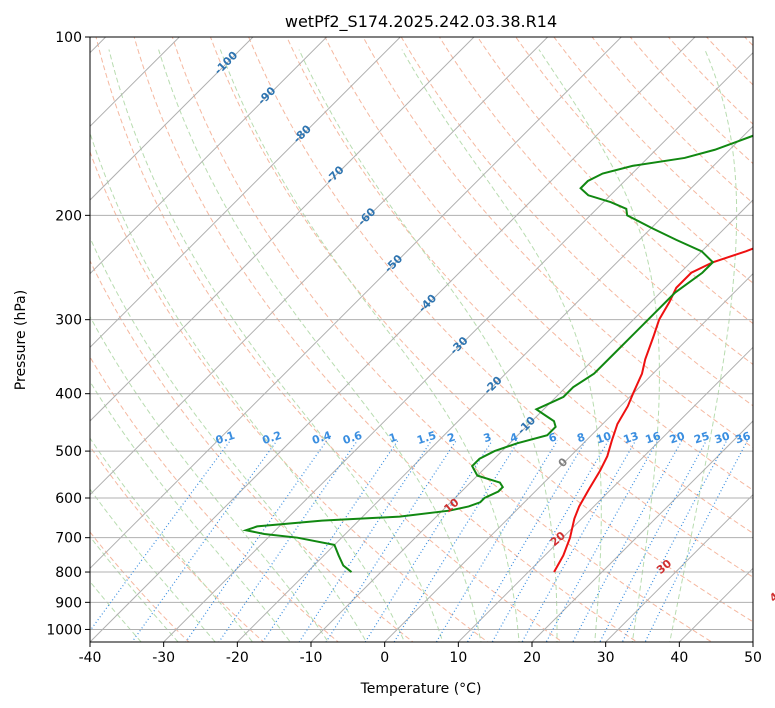  I want to click on mixing-ratio-label: 0.4, so click(321, 438).